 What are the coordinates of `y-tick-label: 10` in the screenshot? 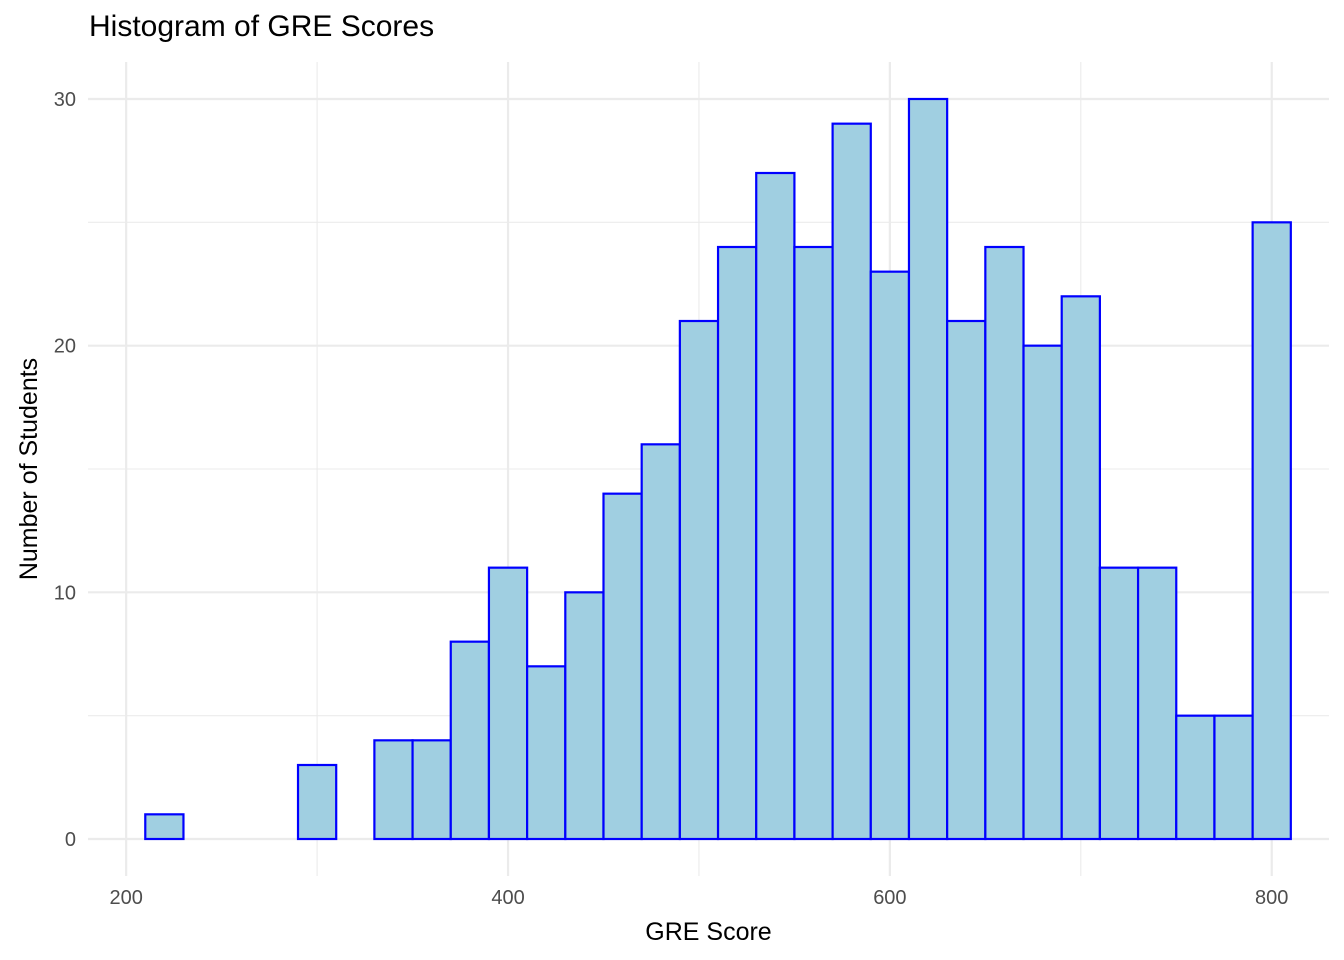 It's located at (65, 593).